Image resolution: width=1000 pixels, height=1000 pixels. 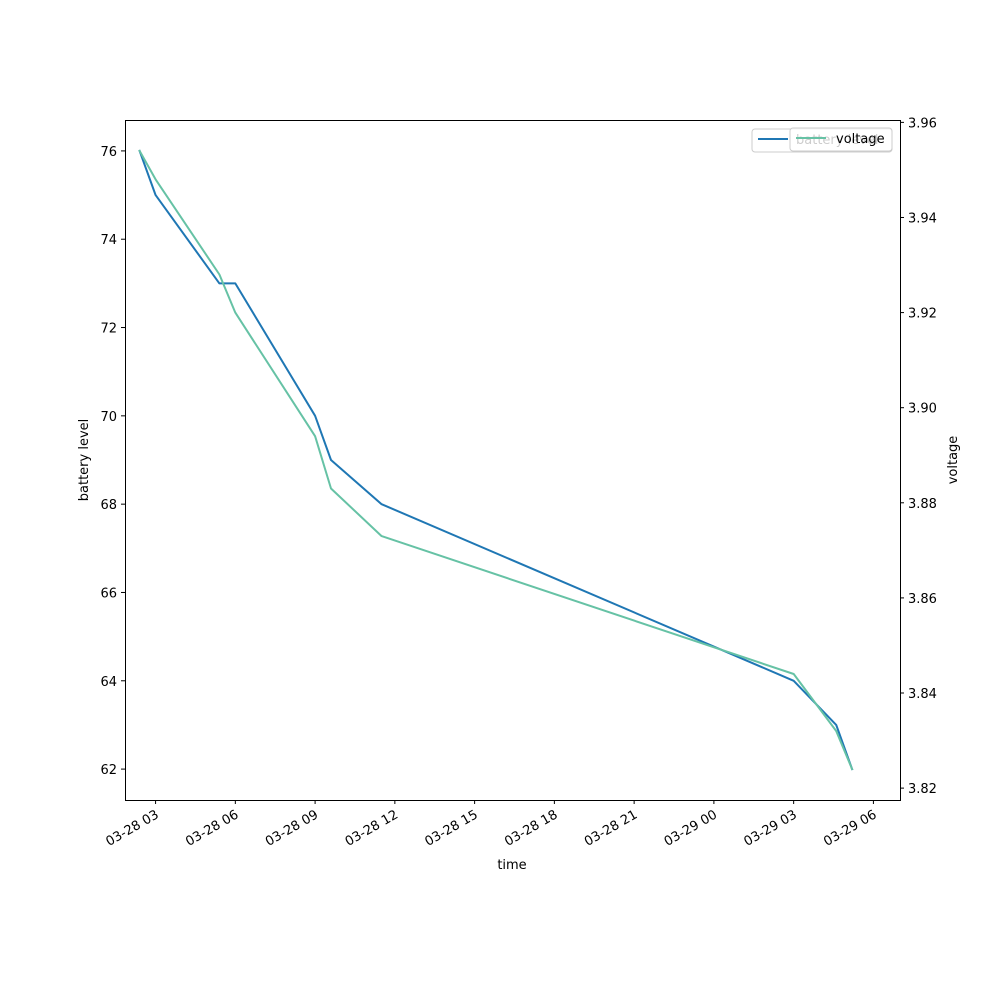 What do you see at coordinates (108, 240) in the screenshot?
I see `y-tick-label: 74` at bounding box center [108, 240].